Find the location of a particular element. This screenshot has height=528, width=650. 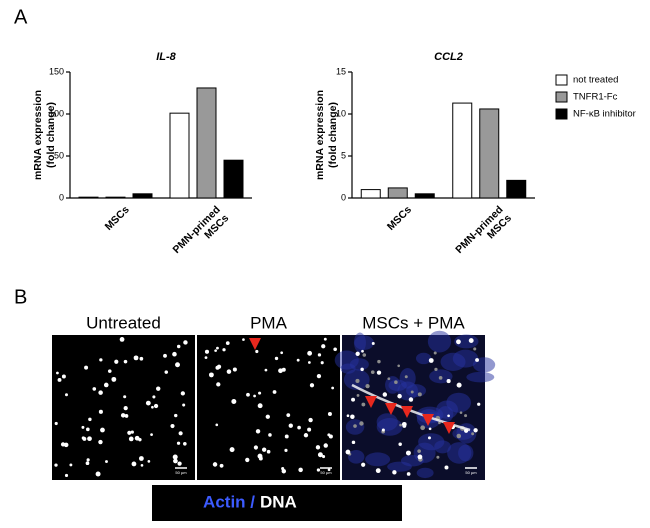

image-label: Untreated is located at coordinates (123, 322).